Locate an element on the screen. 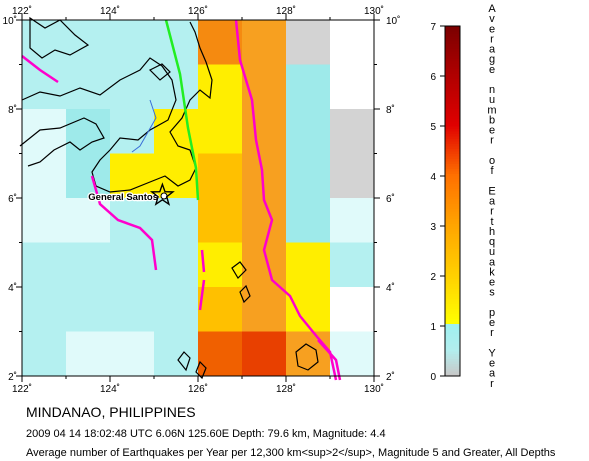 The width and height of the screenshot is (589, 461). coastline-zamboanga is located at coordinates (62, 142).